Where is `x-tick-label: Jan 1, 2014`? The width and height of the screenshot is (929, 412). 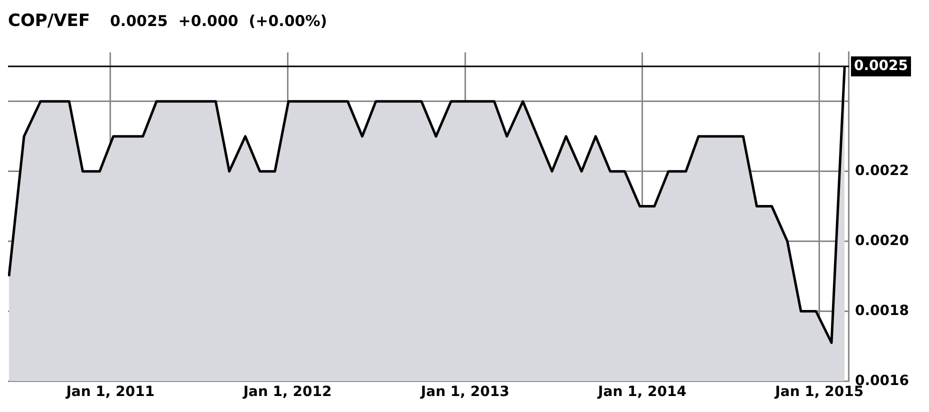
x-tick-label: Jan 1, 2014 is located at coordinates (642, 392).